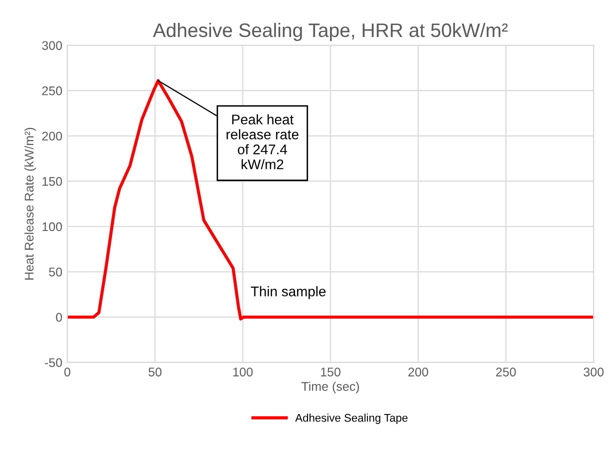 The width and height of the screenshot is (612, 453). I want to click on x-axis-title: Time (sec), so click(330, 388).